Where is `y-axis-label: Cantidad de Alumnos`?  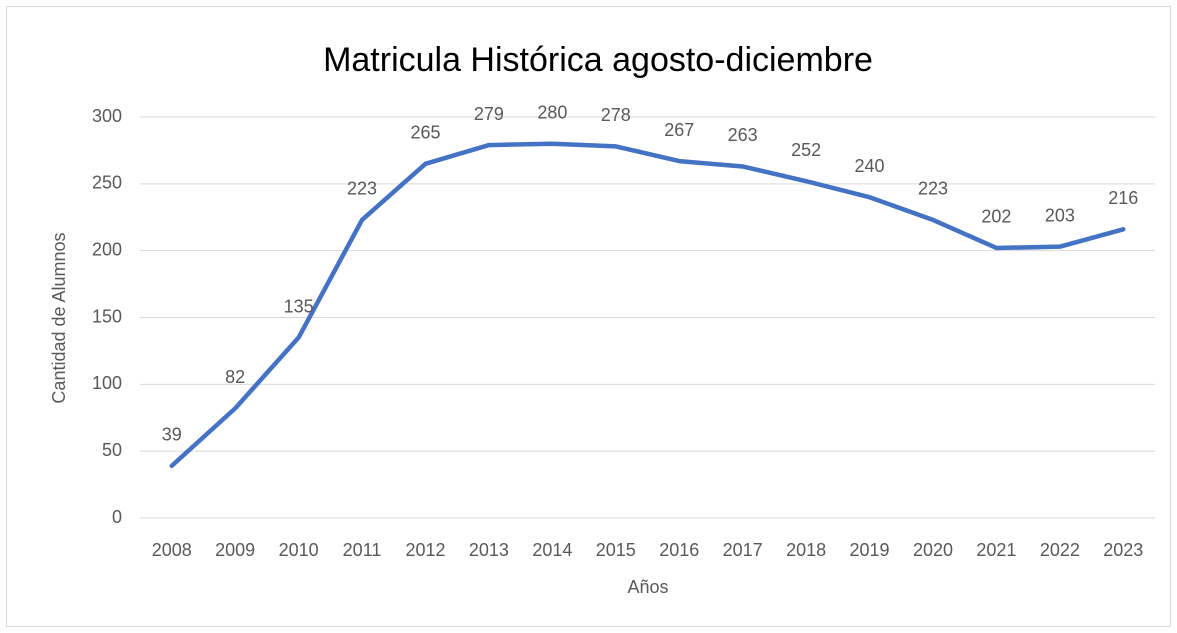 y-axis-label: Cantidad de Alumnos is located at coordinates (59, 317).